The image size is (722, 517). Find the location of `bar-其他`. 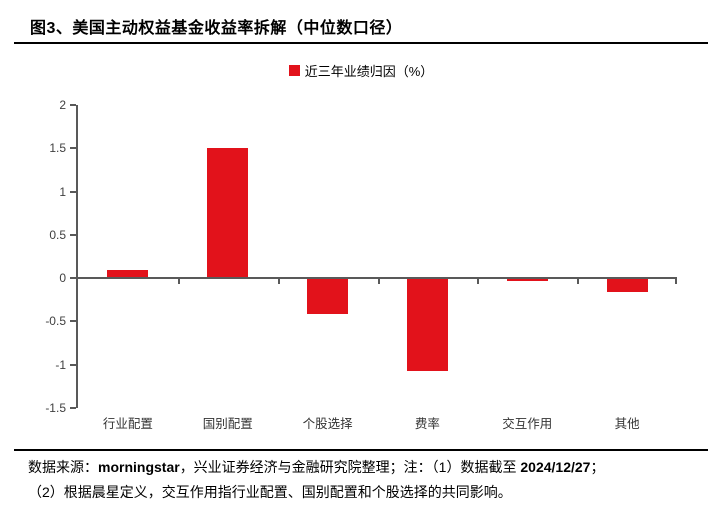

bar-其他 is located at coordinates (627, 286).